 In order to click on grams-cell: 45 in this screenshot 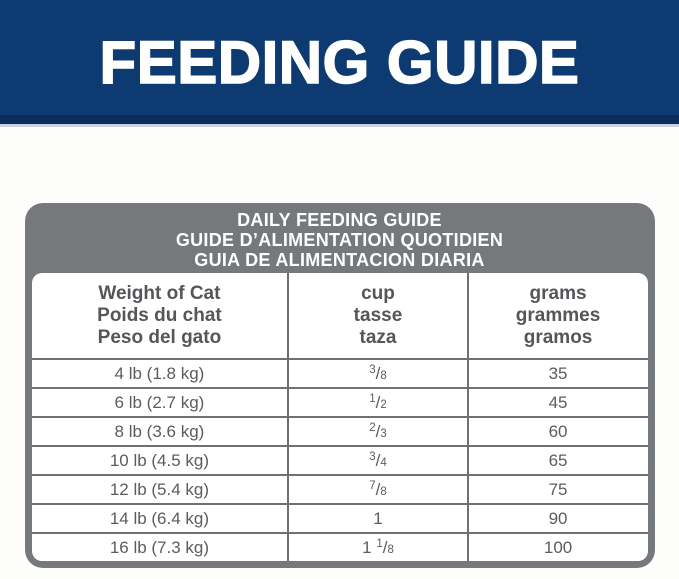, I will do `click(557, 402)`.